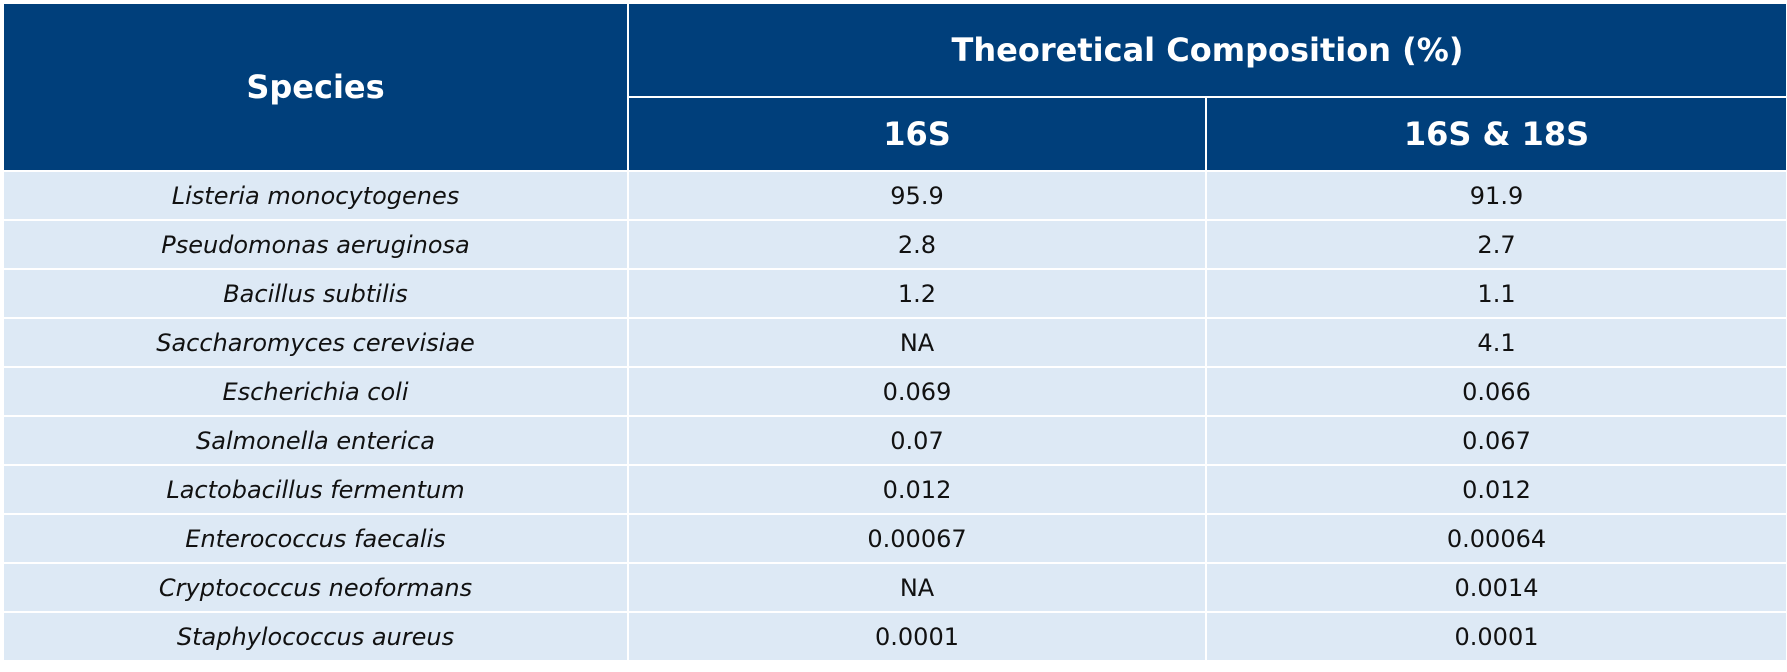 The height and width of the screenshot is (672, 1787). Describe the element at coordinates (315, 538) in the screenshot. I see `species-cell: Enterococcus faecalis` at that location.